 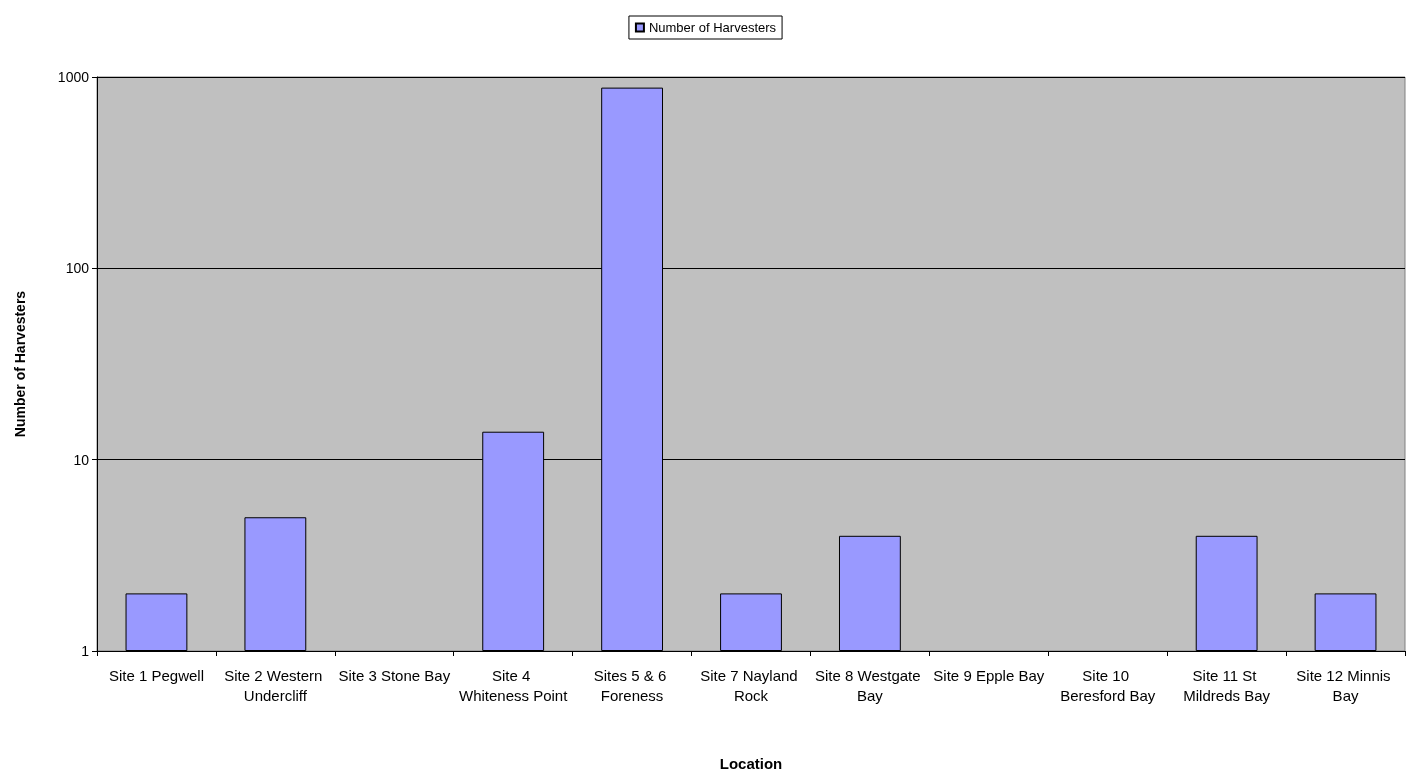 I want to click on x-tick-label: Site 2 Western Undercliff, so click(x=275, y=685).